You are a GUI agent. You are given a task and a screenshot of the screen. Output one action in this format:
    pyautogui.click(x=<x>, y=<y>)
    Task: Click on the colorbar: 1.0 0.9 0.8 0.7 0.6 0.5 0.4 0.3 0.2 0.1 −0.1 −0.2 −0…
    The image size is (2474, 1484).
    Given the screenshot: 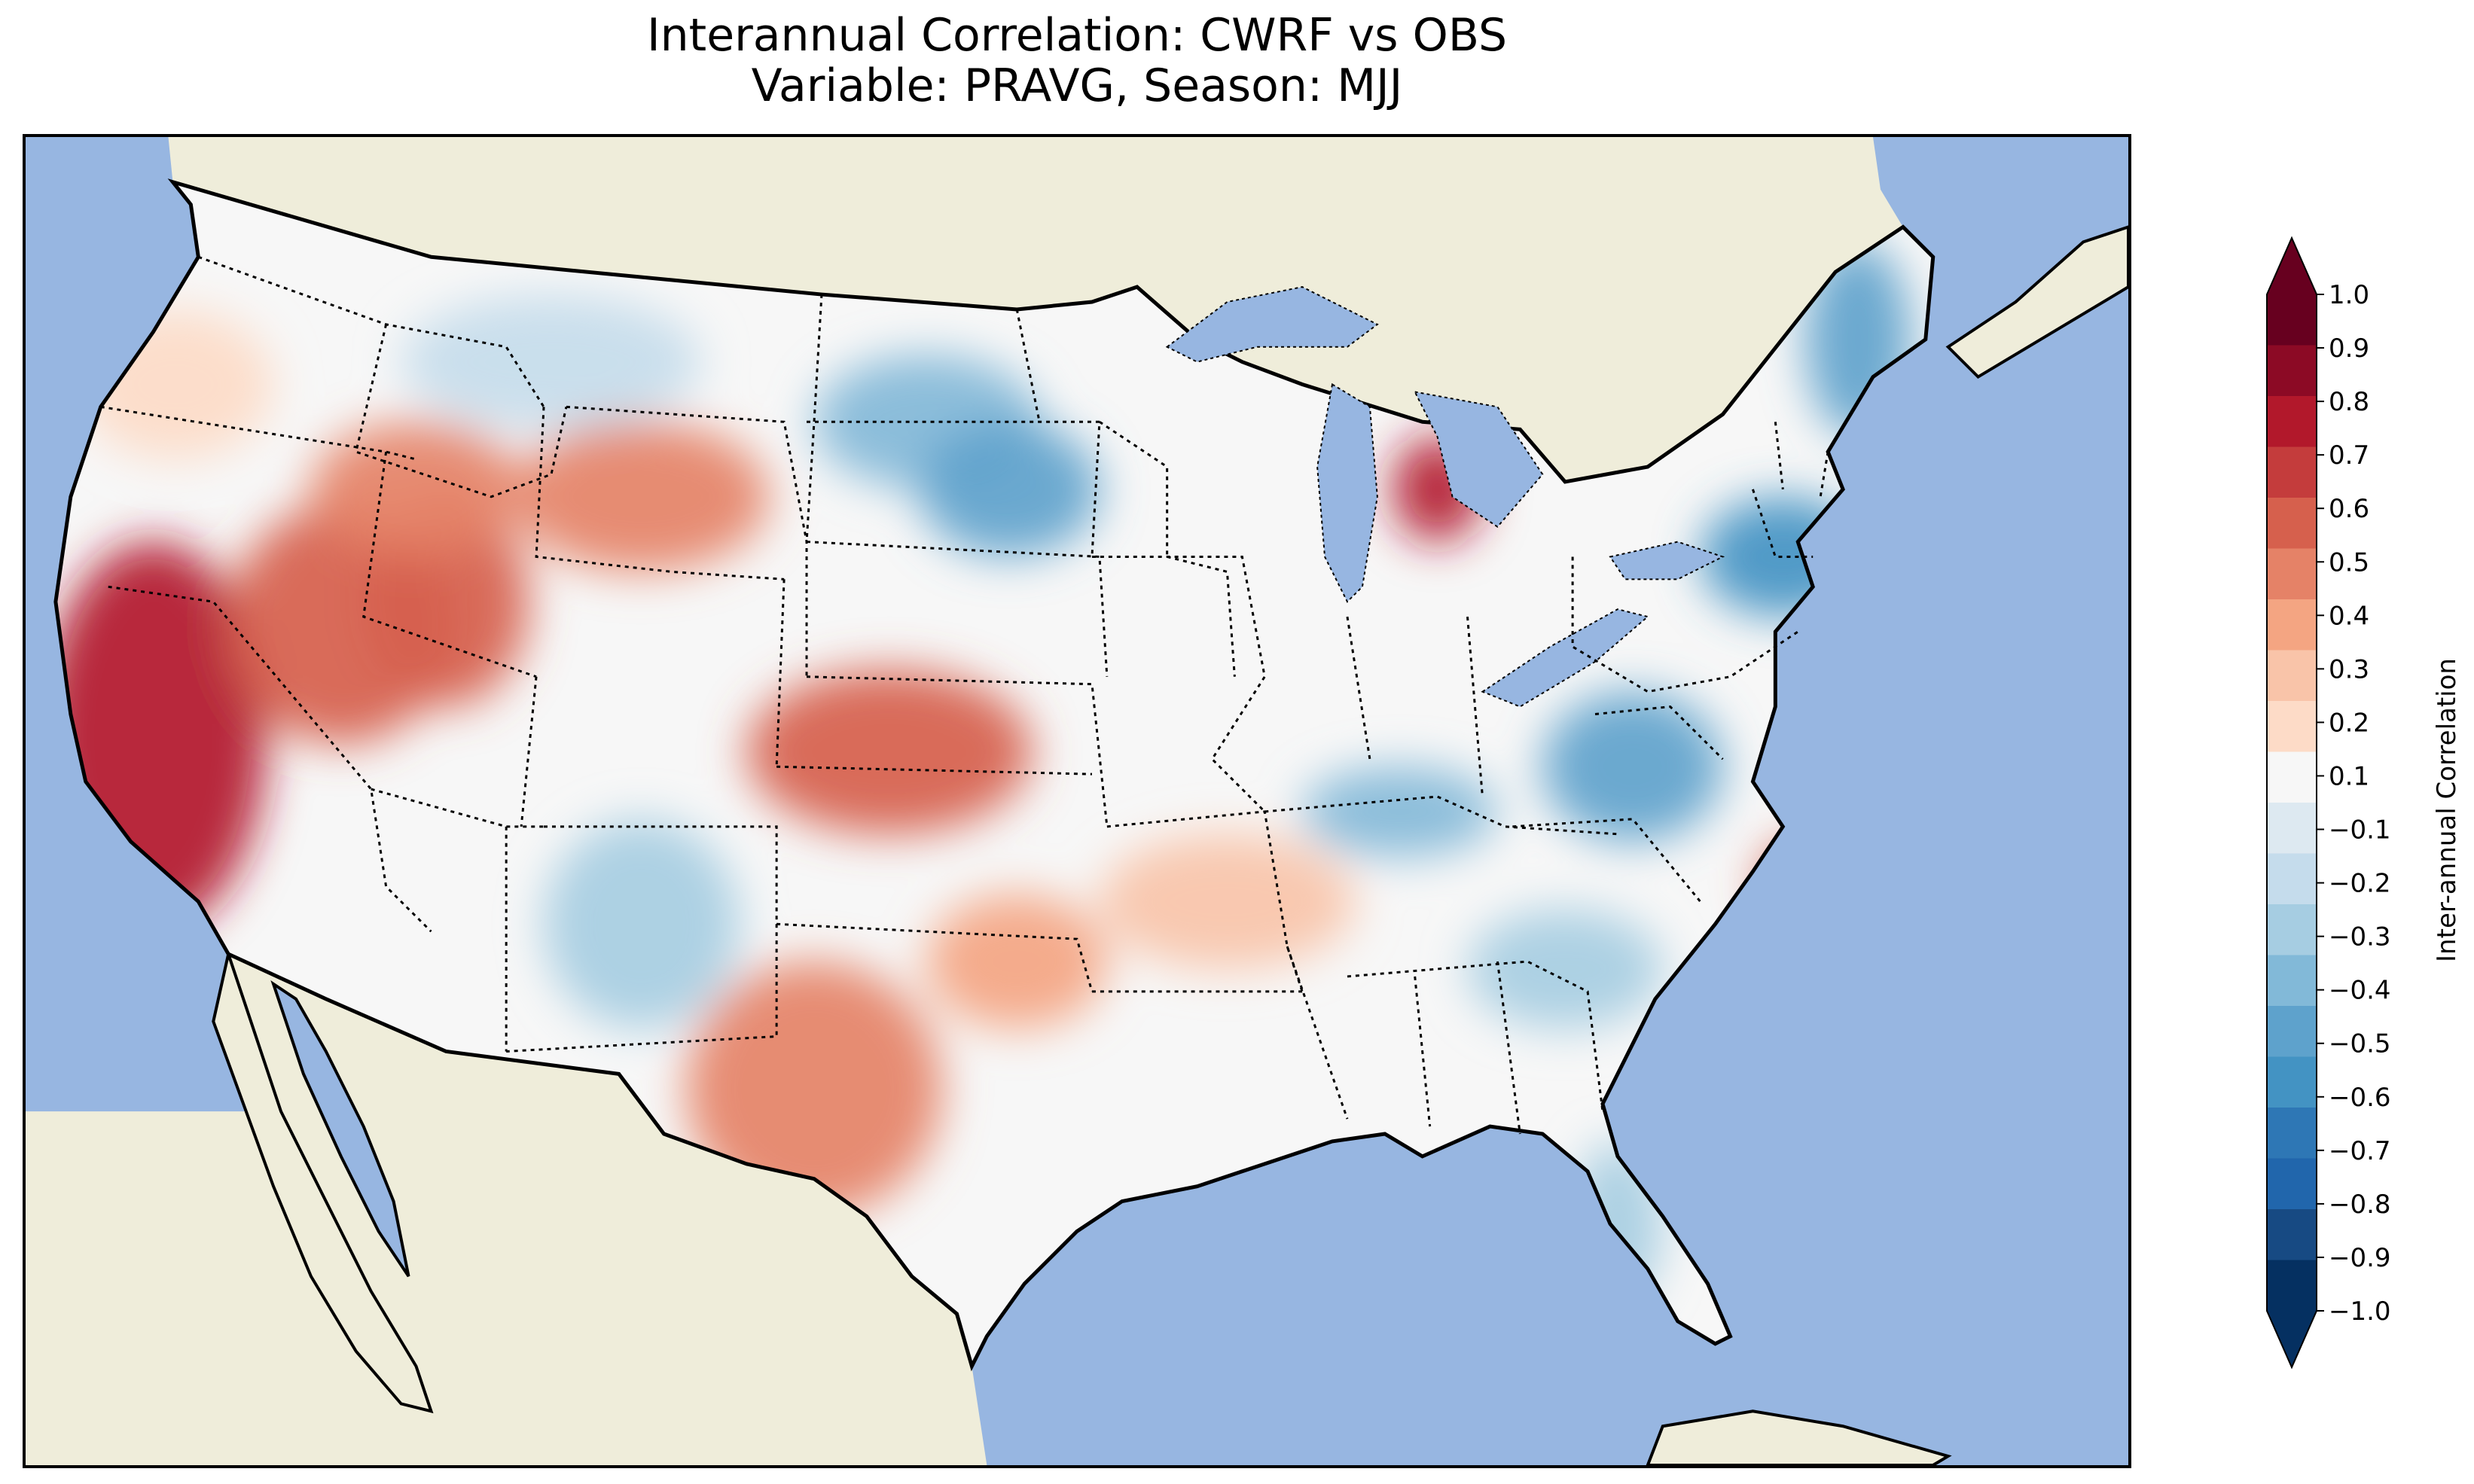 What is the action you would take?
    pyautogui.click(x=2364, y=803)
    